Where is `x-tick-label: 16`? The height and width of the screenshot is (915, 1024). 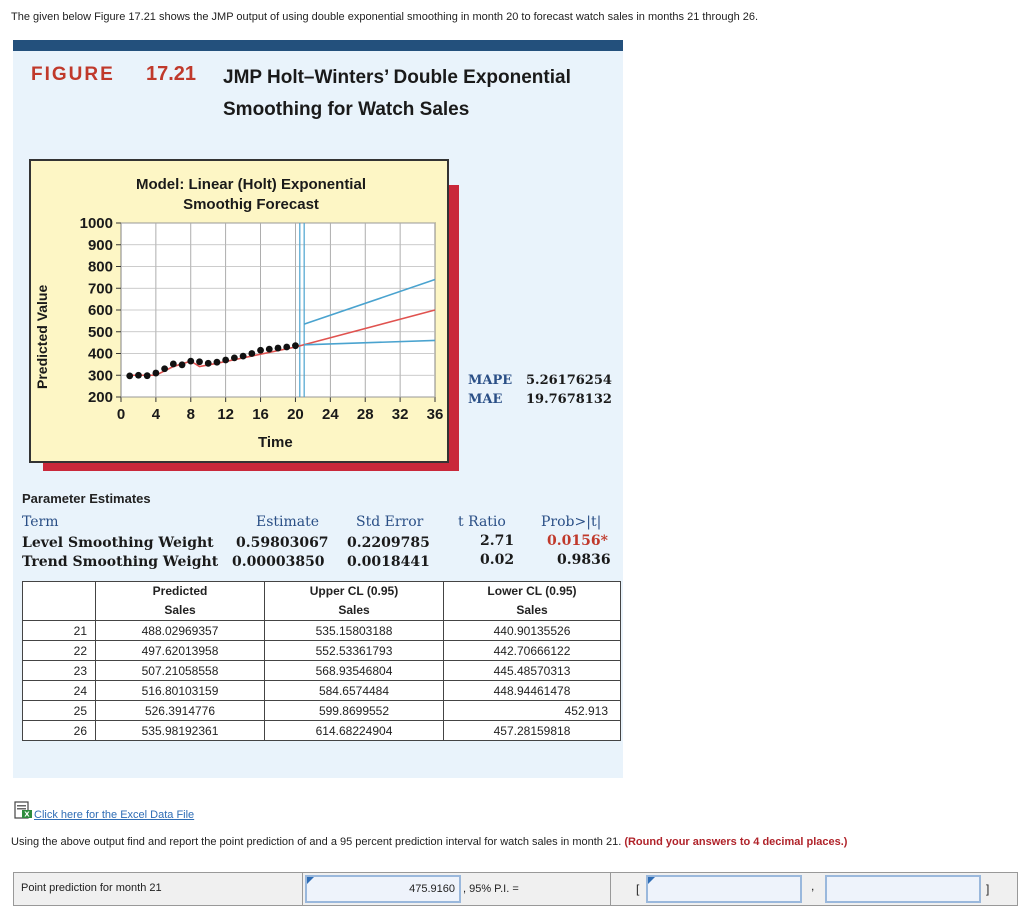 x-tick-label: 16 is located at coordinates (260, 414).